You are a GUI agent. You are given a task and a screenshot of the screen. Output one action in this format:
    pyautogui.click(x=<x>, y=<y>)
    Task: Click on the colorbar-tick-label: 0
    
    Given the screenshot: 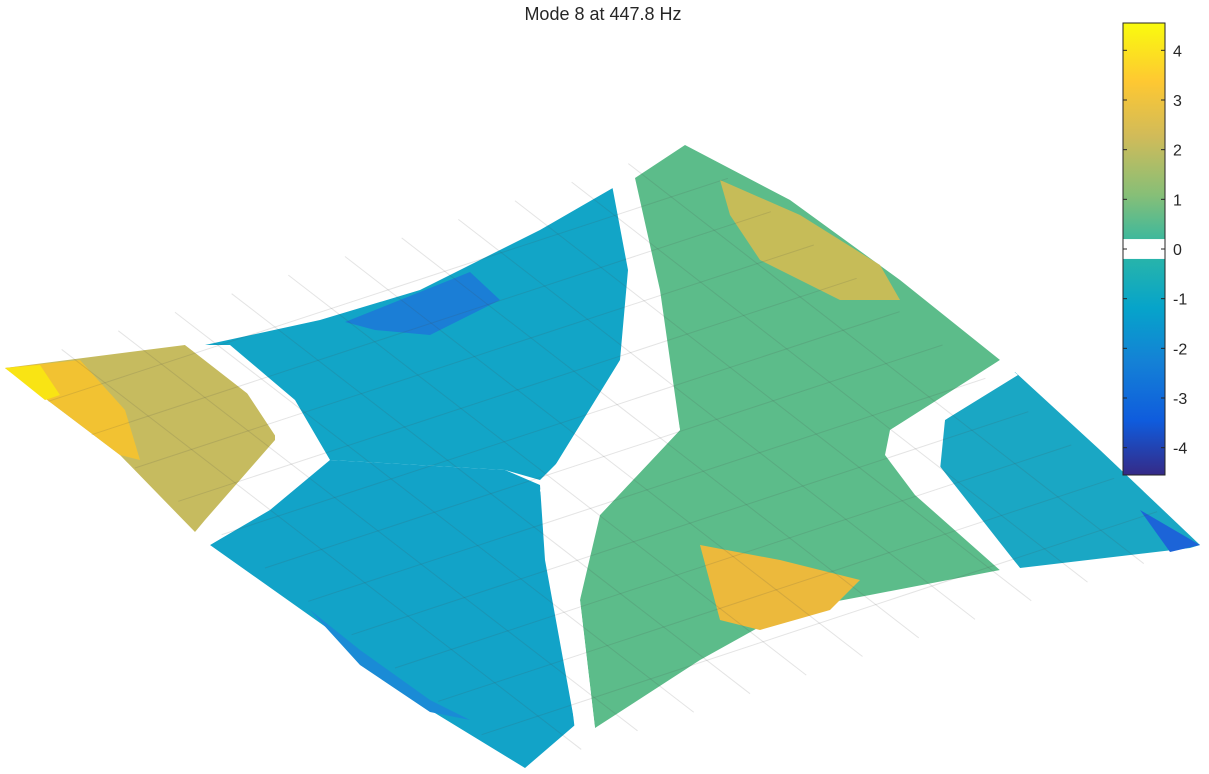 What is the action you would take?
    pyautogui.click(x=1177, y=250)
    